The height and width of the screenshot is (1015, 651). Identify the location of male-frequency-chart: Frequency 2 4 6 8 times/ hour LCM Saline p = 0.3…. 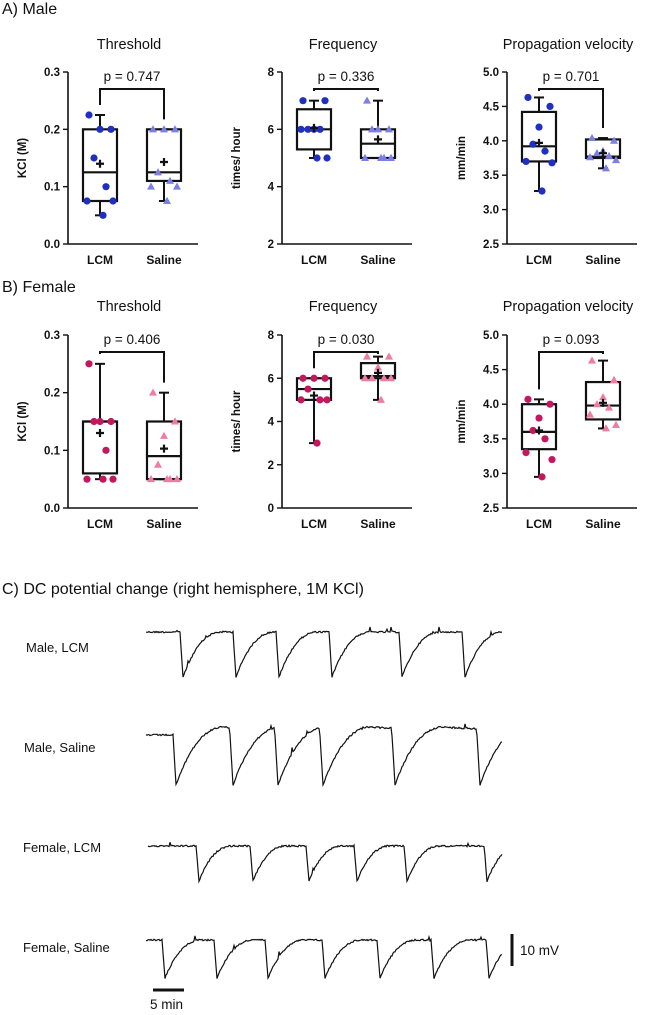
(321, 152).